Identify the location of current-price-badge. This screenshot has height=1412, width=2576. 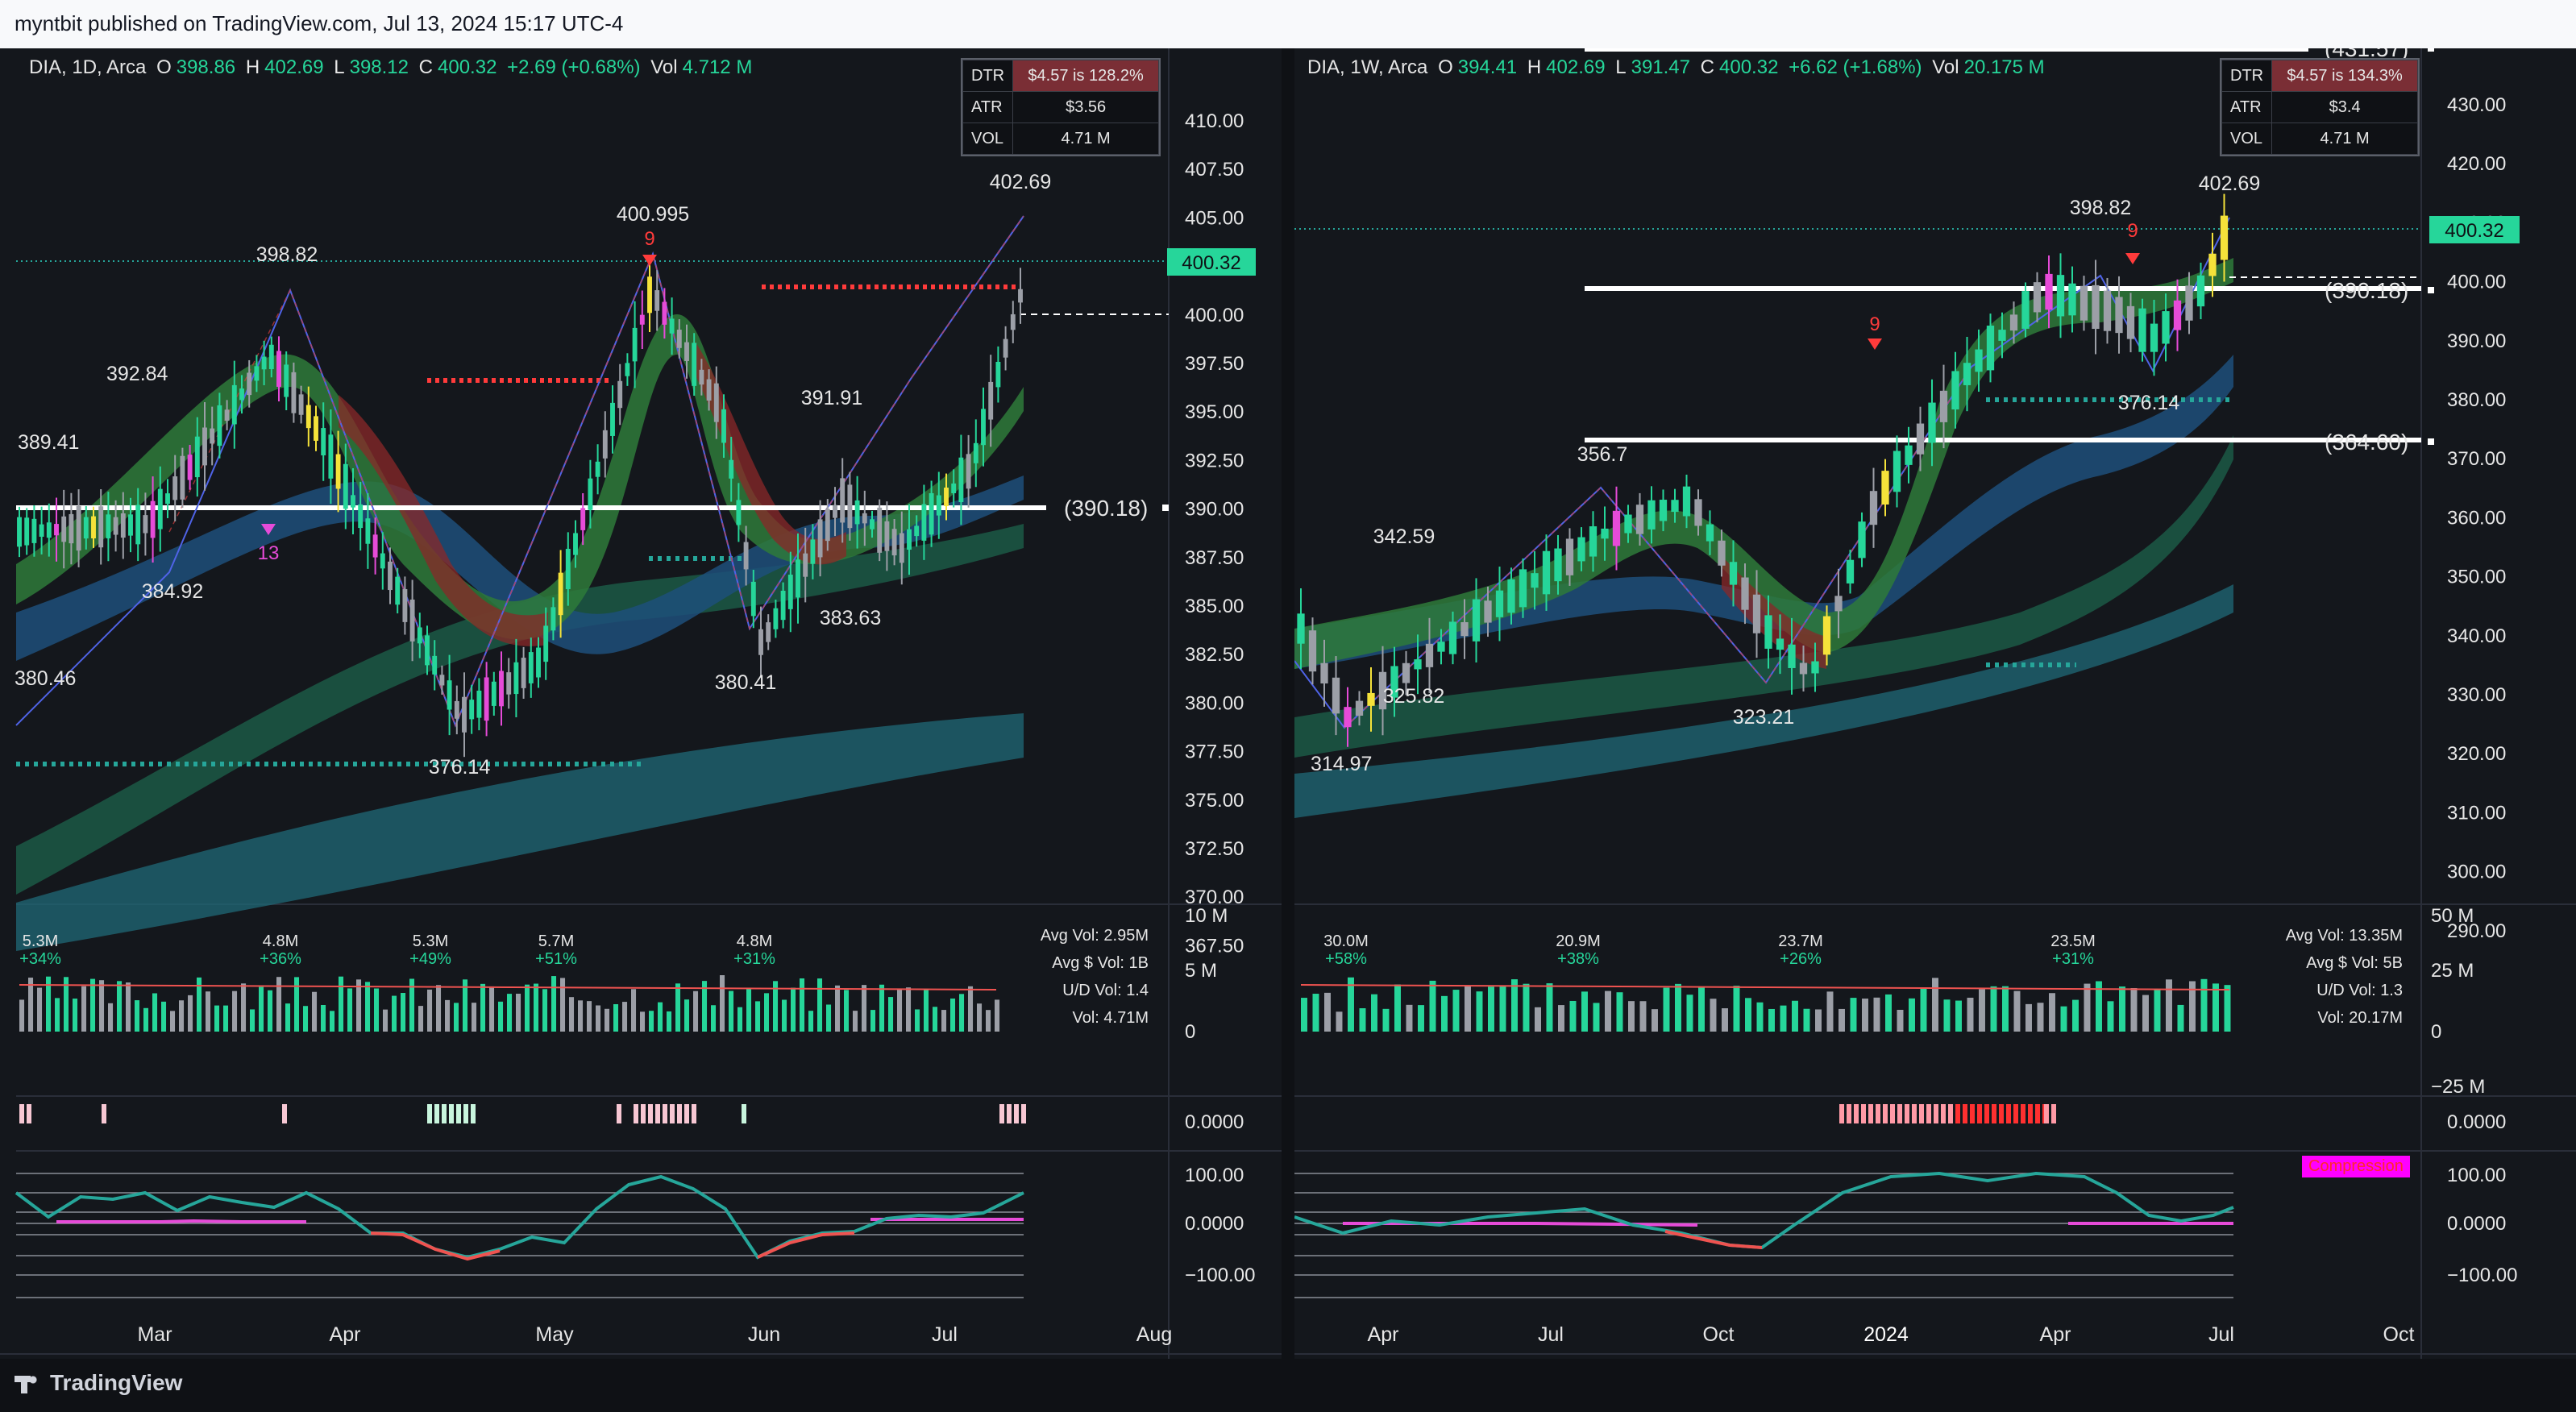
(2474, 229).